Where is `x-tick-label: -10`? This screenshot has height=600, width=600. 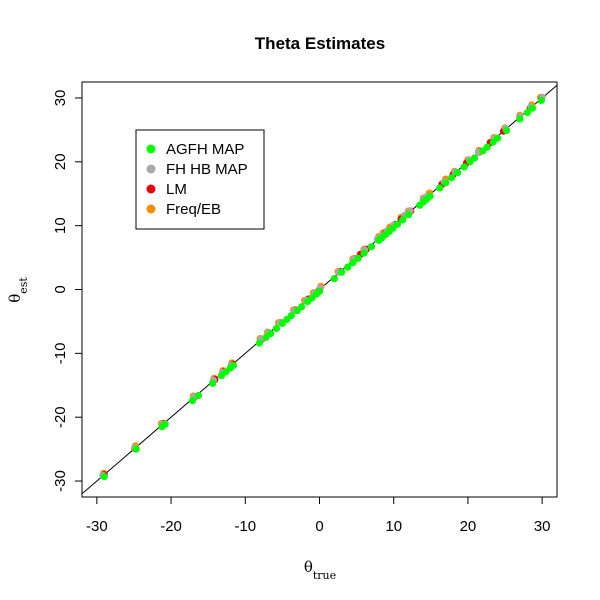 x-tick-label: -10 is located at coordinates (245, 526).